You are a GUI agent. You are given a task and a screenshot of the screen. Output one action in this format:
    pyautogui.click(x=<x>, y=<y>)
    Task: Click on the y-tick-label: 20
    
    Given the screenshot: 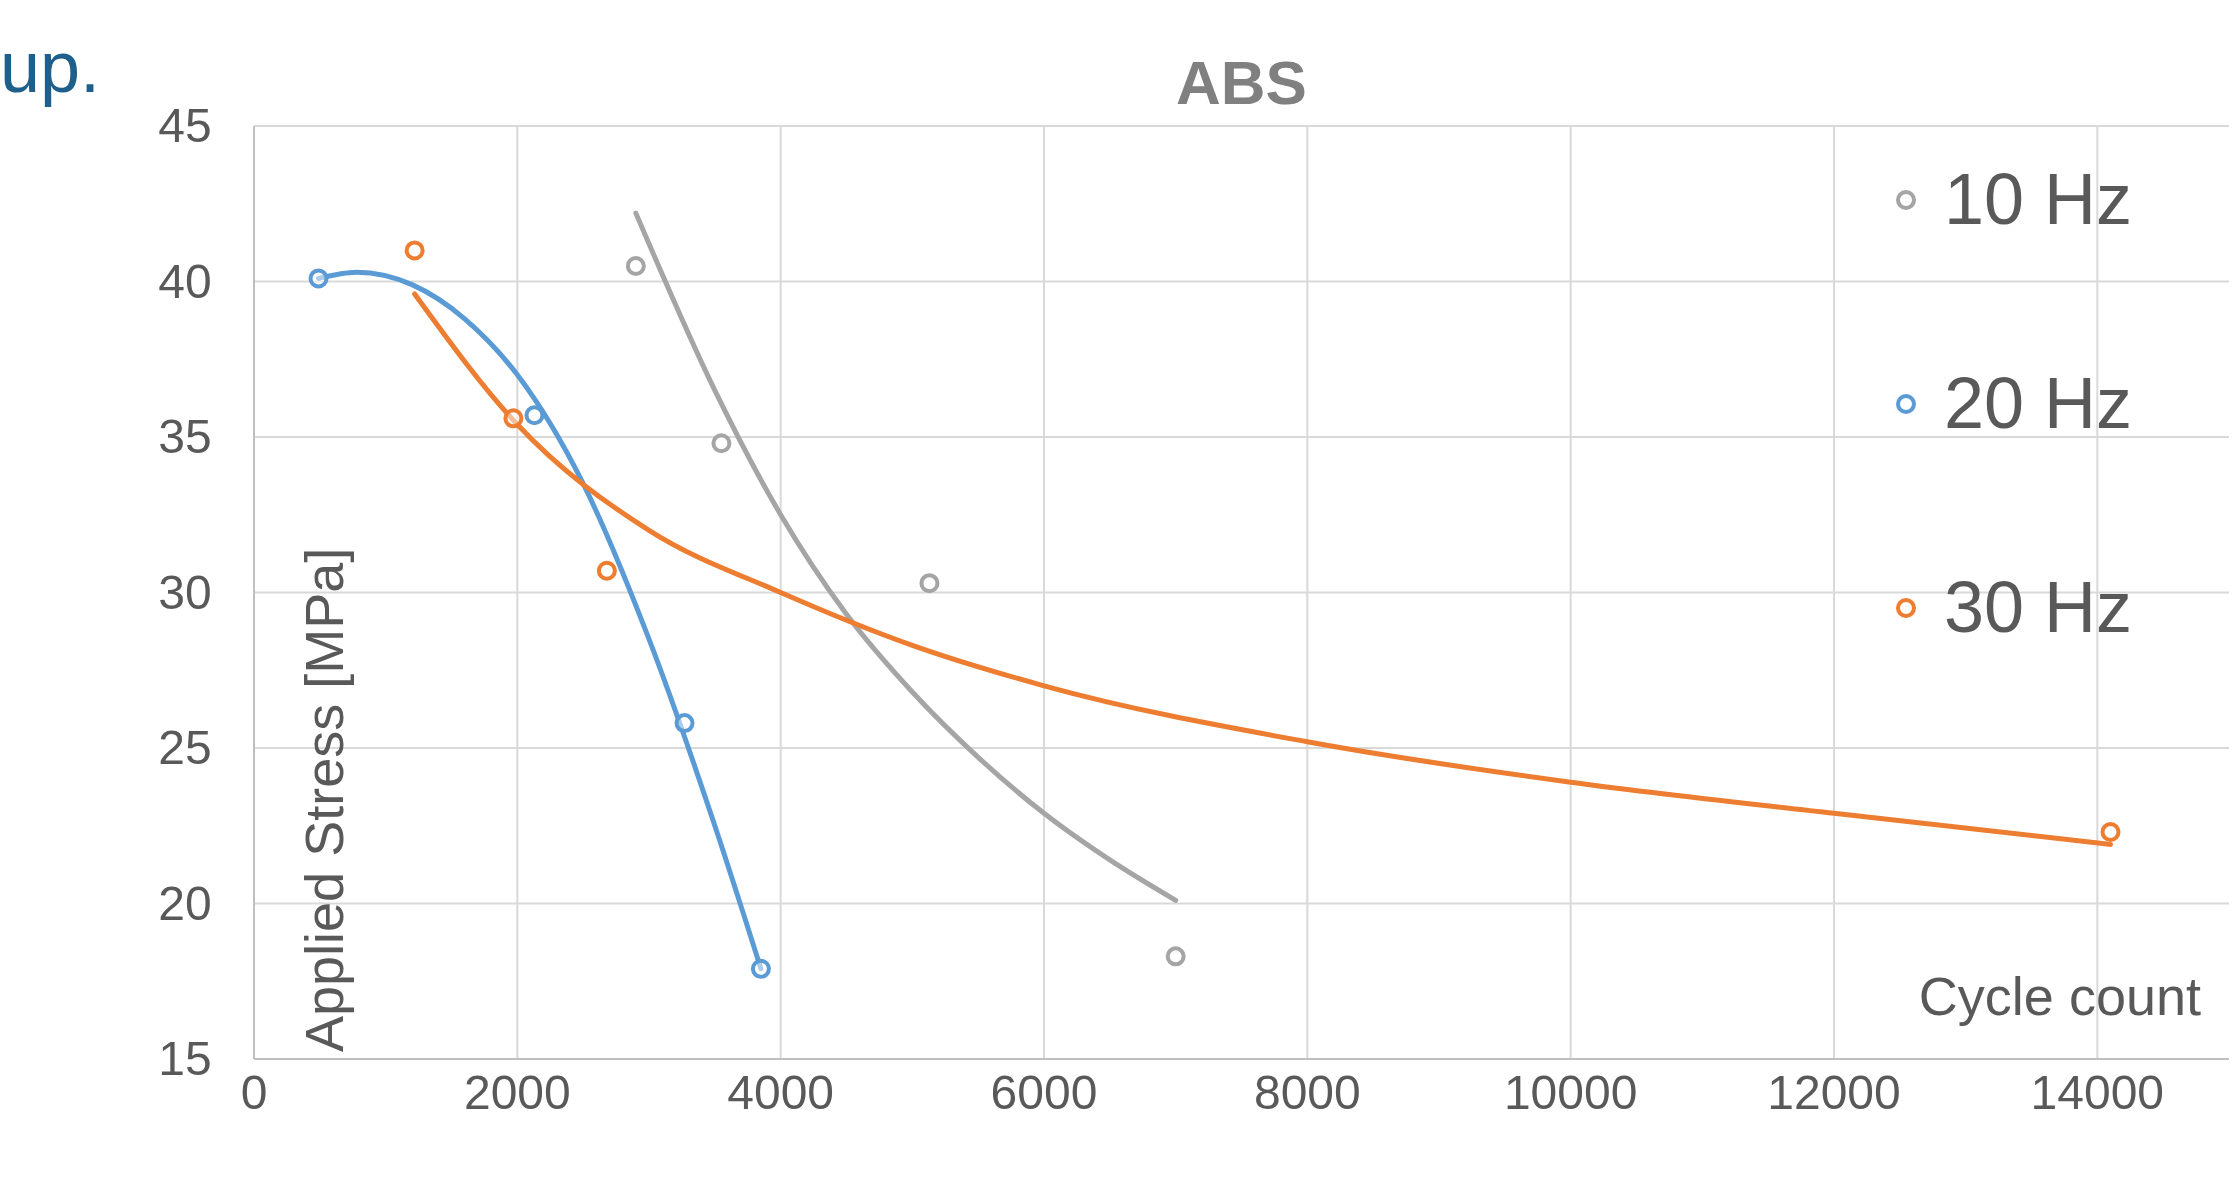 What is the action you would take?
    pyautogui.click(x=185, y=903)
    